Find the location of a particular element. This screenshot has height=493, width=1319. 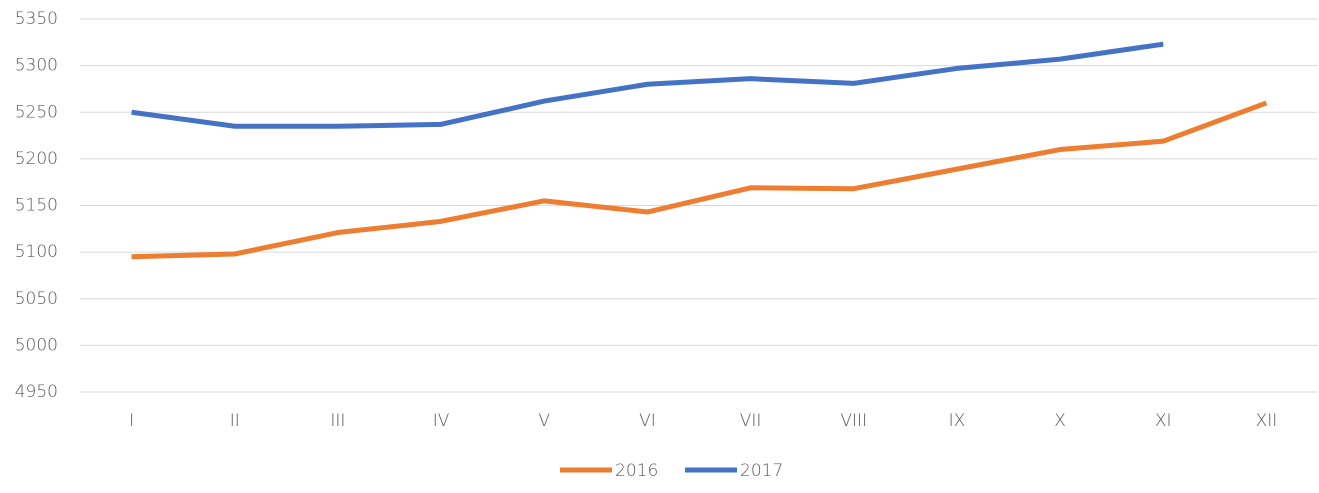

x-tick-label: VI is located at coordinates (647, 421).